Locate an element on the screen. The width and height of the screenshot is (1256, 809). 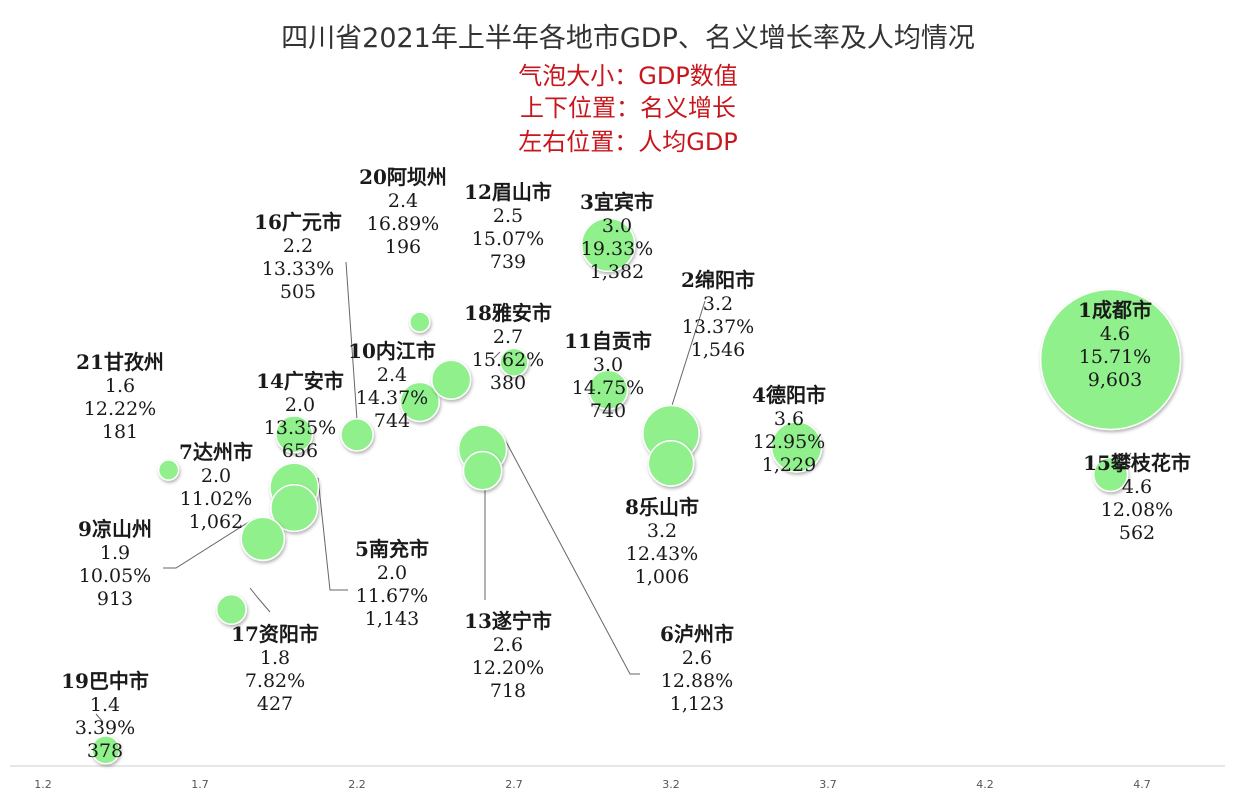
label-size: 181 is located at coordinates (120, 432).